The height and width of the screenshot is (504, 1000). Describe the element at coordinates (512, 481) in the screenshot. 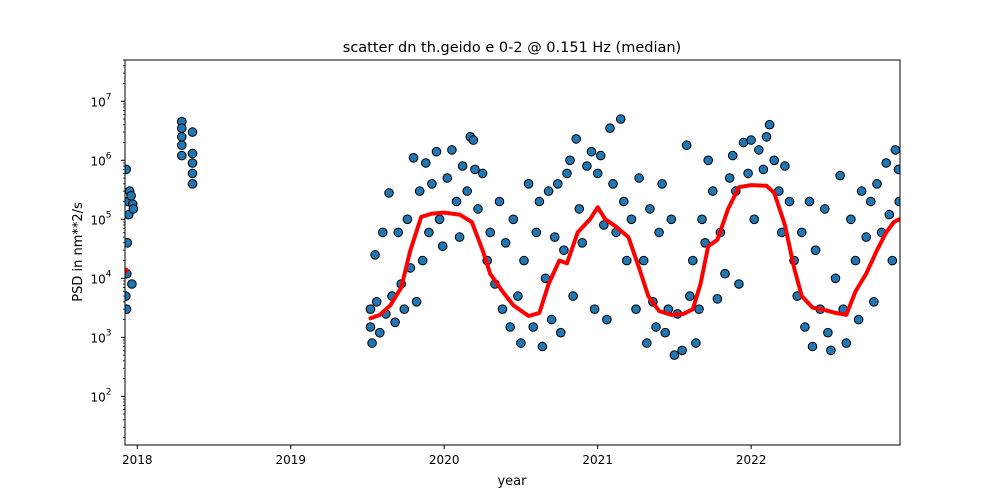

I see `x-axis-label: year` at that location.